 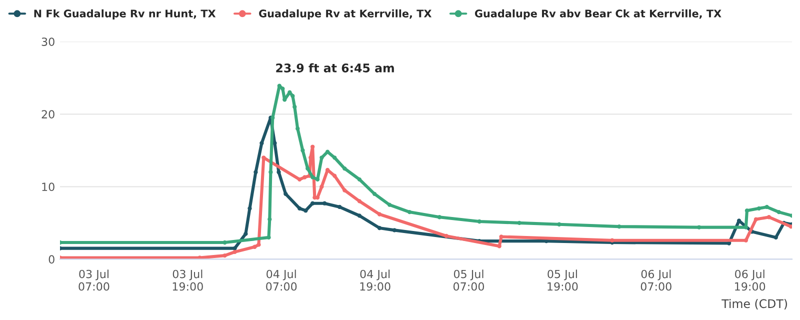 What do you see at coordinates (51, 259) in the screenshot?
I see `y-tick-label: 0` at bounding box center [51, 259].